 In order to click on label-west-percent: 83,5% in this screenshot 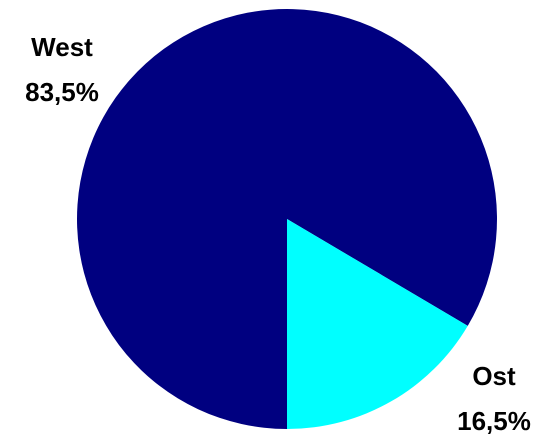, I will do `click(62, 92)`.